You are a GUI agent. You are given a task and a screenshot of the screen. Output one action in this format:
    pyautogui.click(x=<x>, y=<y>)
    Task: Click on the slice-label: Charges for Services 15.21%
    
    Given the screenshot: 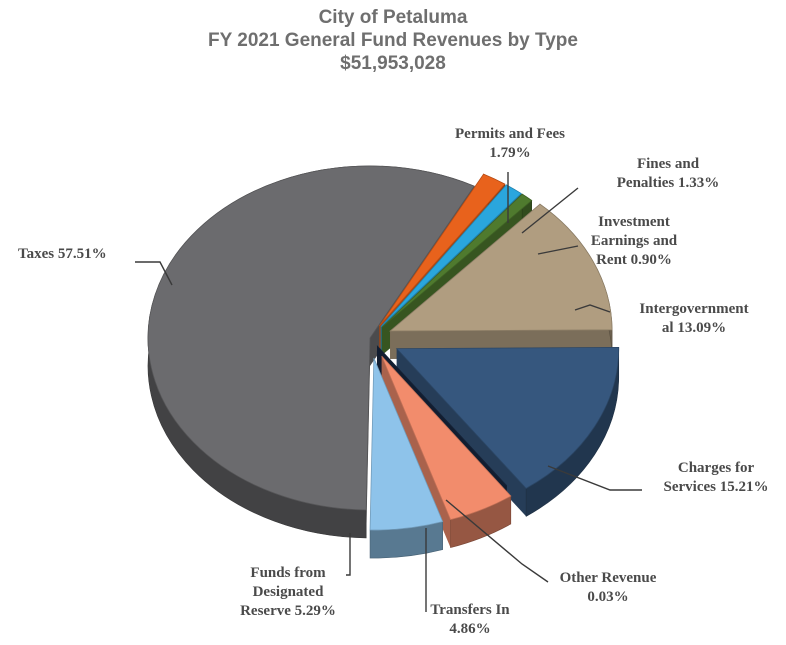 What is the action you would take?
    pyautogui.click(x=716, y=477)
    